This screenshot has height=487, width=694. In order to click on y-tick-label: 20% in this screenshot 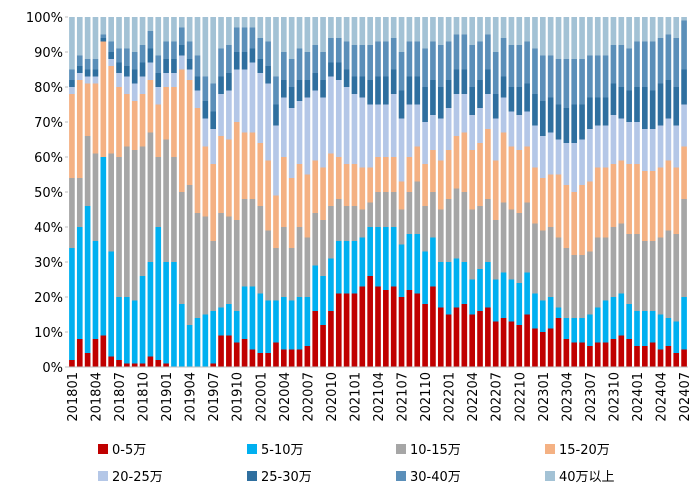, I will do `click(48, 298)`.